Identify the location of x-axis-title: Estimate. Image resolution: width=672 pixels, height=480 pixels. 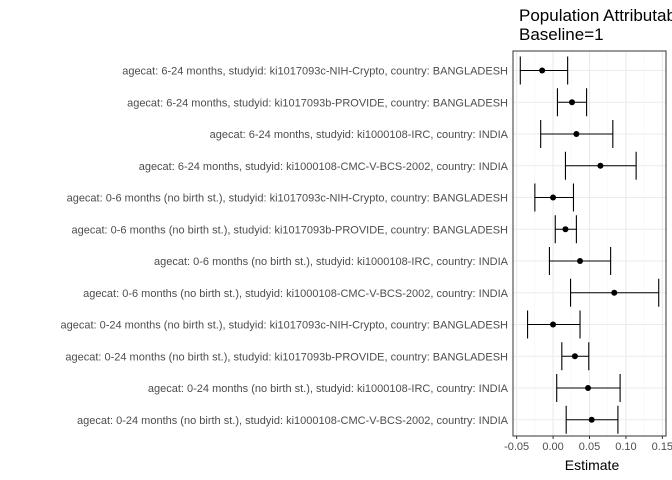
(592, 465).